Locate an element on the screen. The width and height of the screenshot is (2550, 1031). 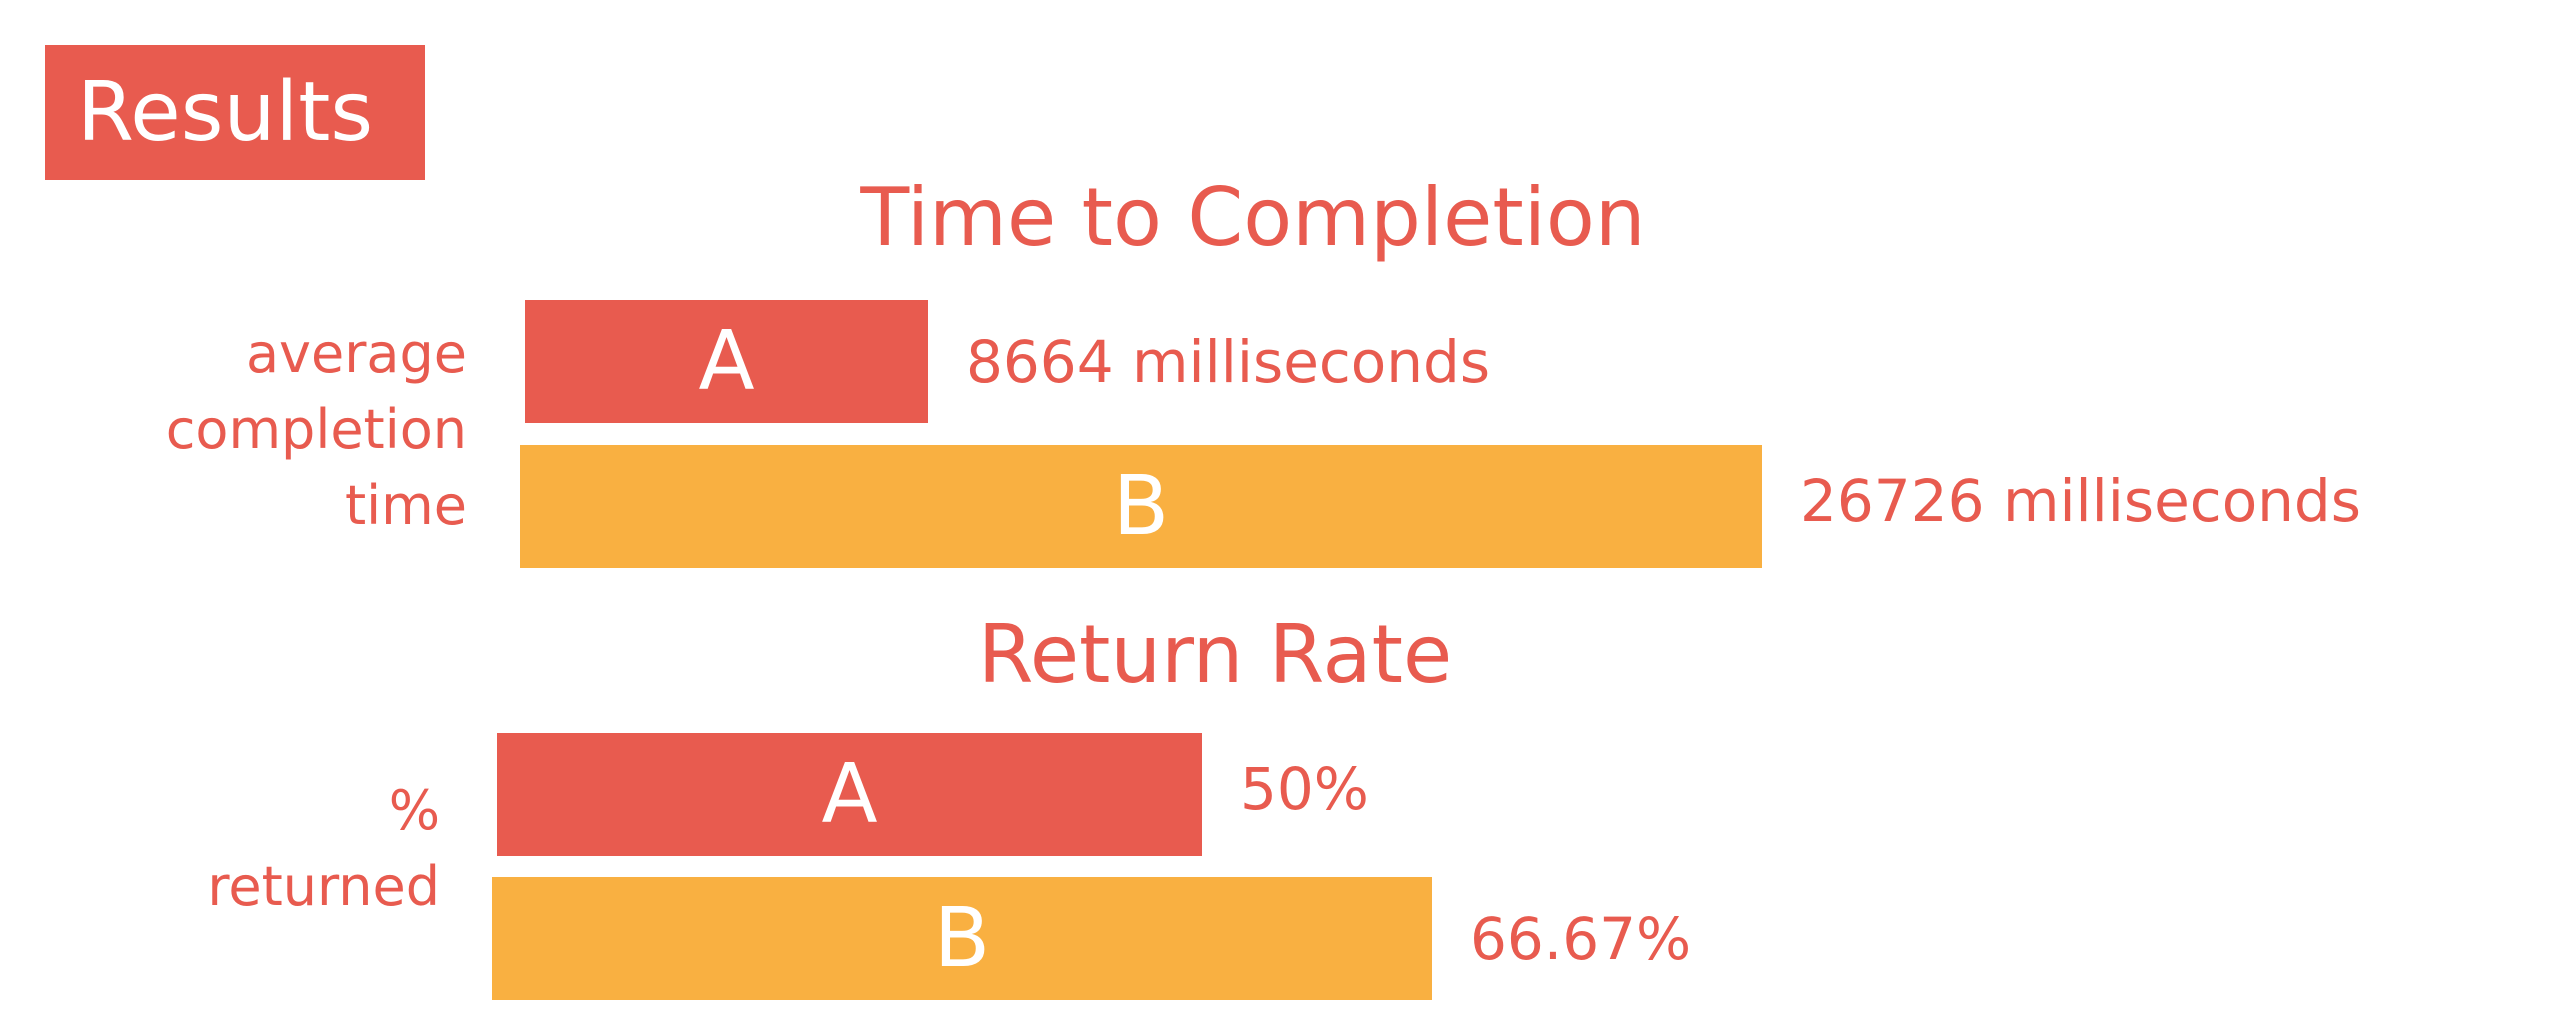
axis-label-average-completion-time: average completion time is located at coordinates (316, 429).